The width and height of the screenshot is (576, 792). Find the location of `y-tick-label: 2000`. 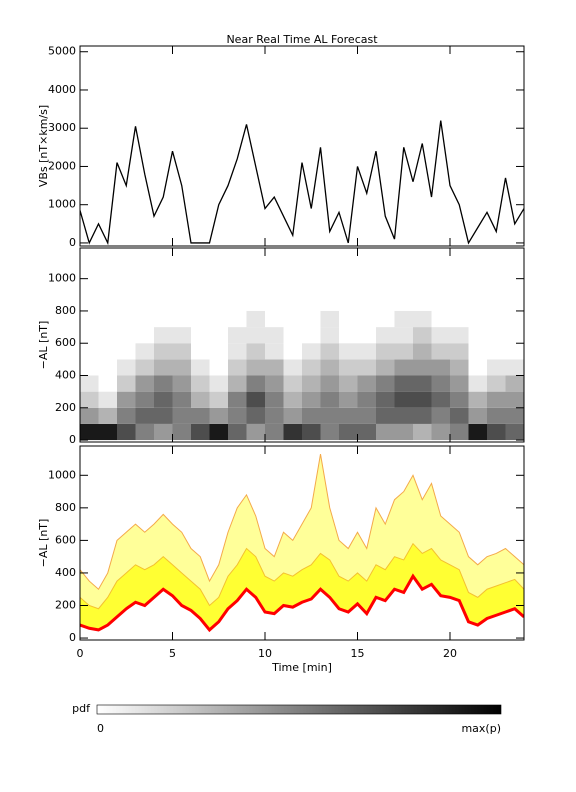

y-tick-label: 2000 is located at coordinates (62, 165).